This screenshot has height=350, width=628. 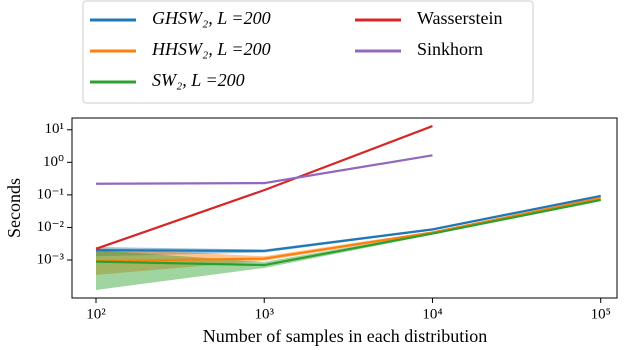 What do you see at coordinates (50, 194) in the screenshot?
I see `y-tick-label: 10⁻¹` at bounding box center [50, 194].